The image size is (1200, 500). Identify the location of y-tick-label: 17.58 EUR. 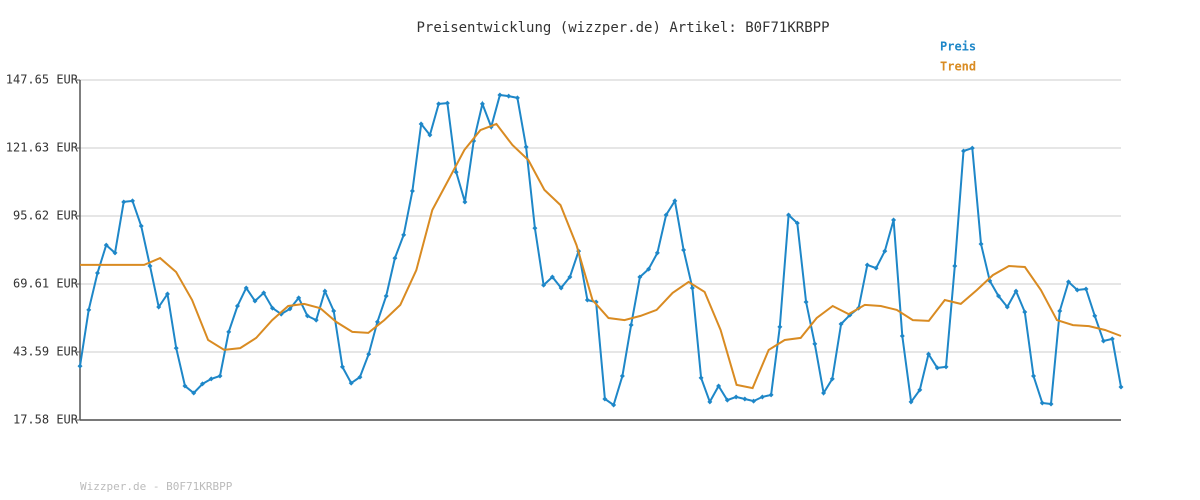
(46, 420).